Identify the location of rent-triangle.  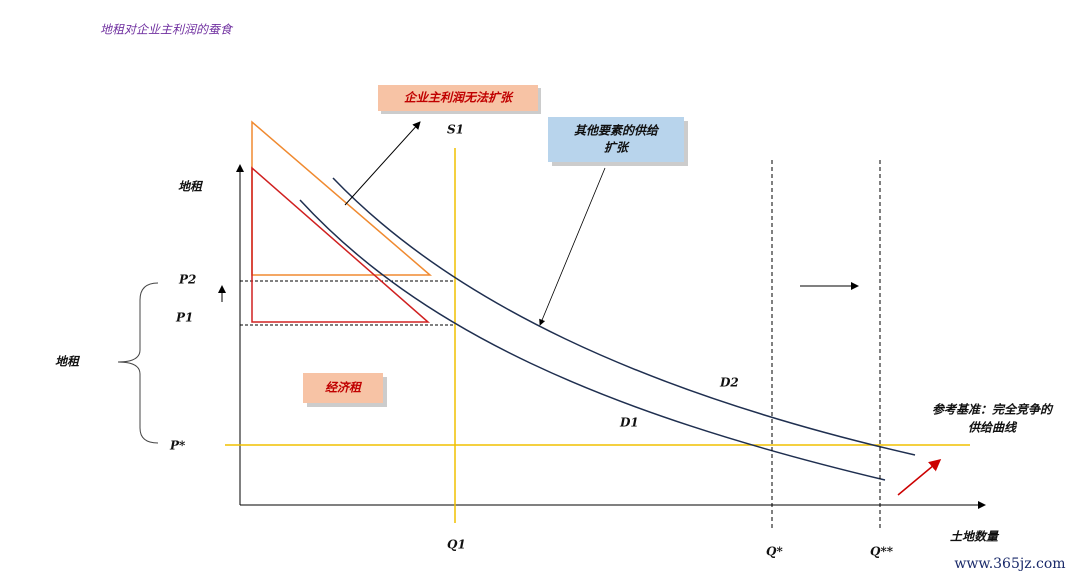
(340, 244).